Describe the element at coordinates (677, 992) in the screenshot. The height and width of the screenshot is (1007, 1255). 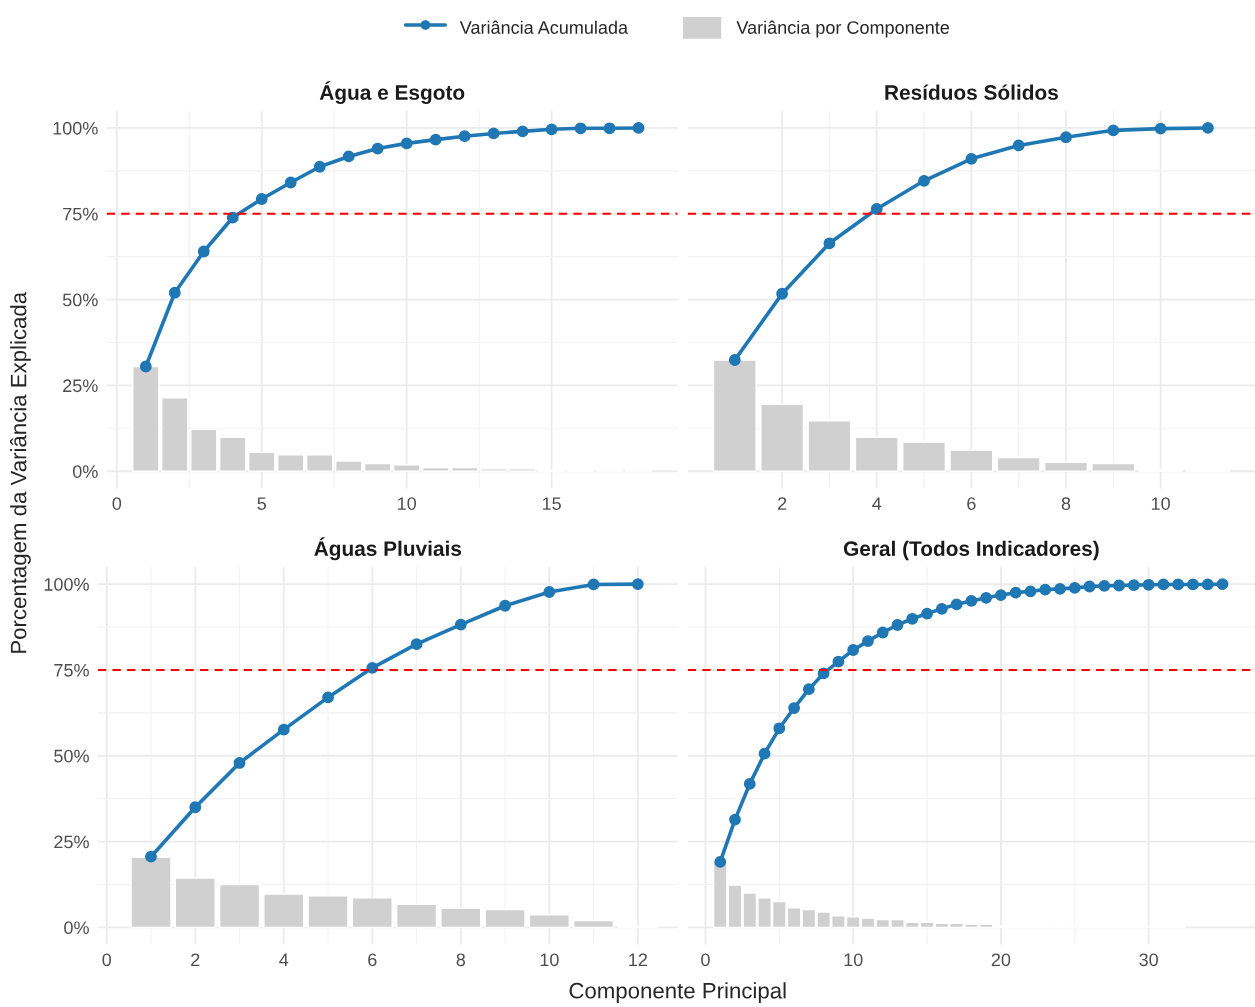
I see `x-axis-title: Componente Principal` at that location.